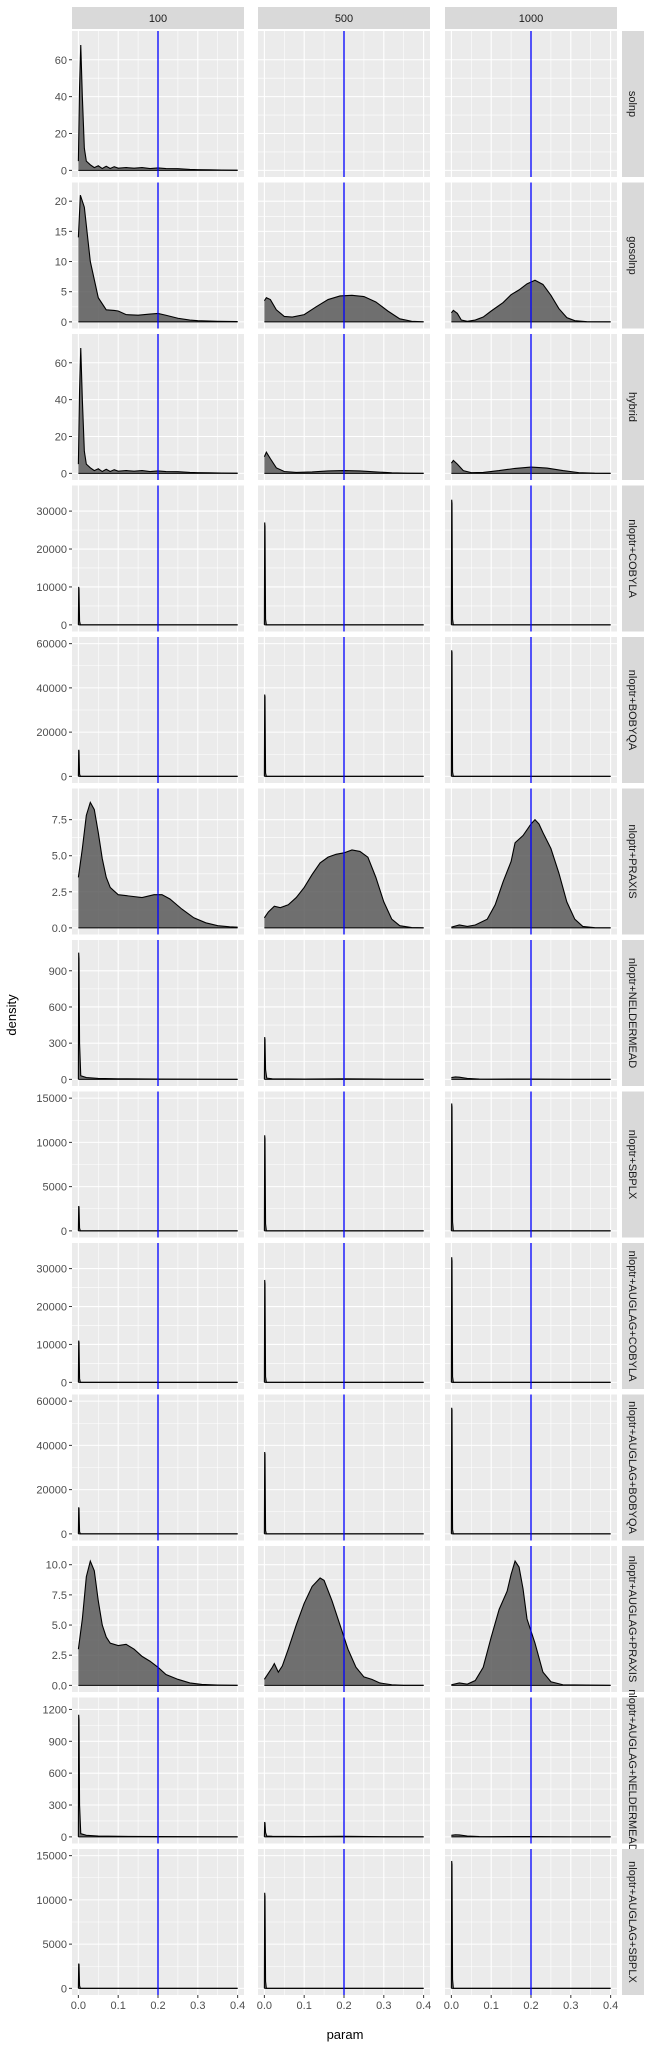 The height and width of the screenshot is (2046, 651). I want to click on row-strip-hybrid, so click(633, 407).